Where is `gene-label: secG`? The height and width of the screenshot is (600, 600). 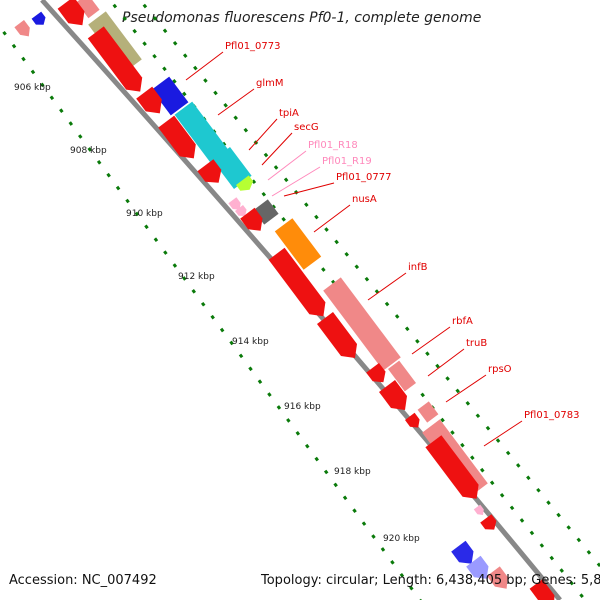
gene-label: secG is located at coordinates (306, 127).